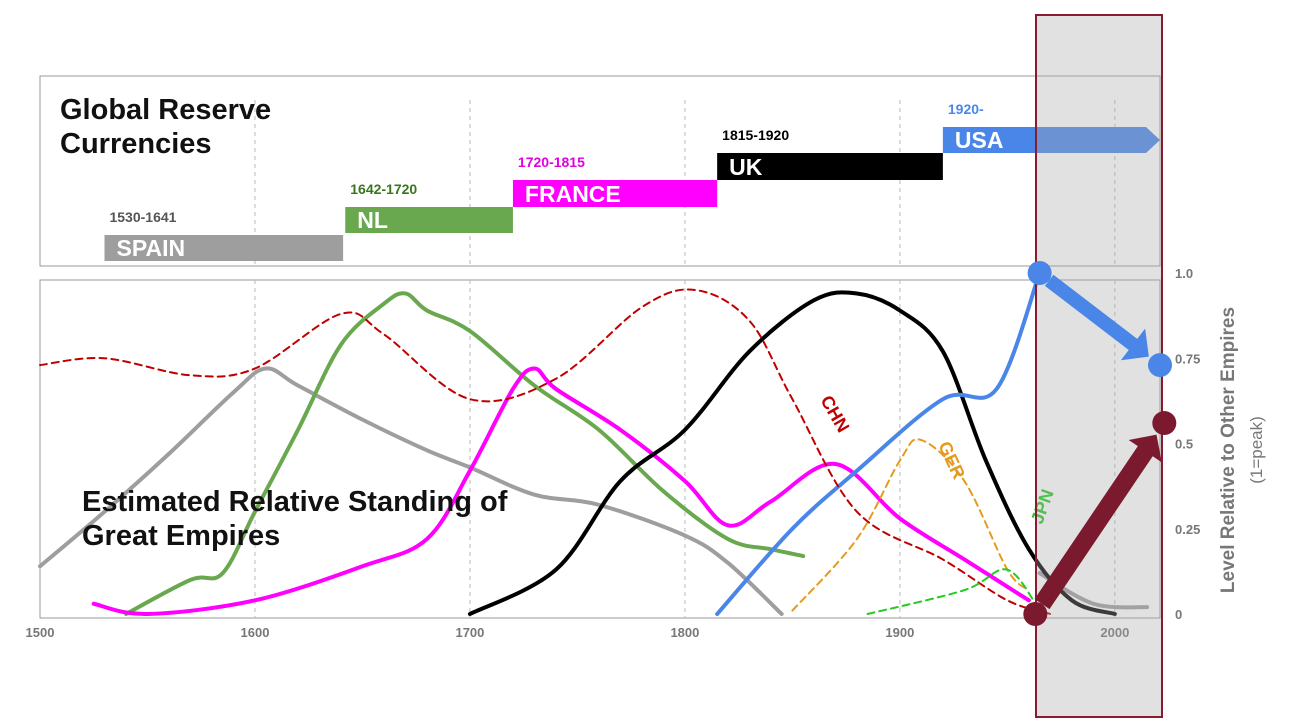 Image resolution: width=1292 pixels, height=727 pixels. I want to click on x-tick-label: 1900, so click(899, 632).